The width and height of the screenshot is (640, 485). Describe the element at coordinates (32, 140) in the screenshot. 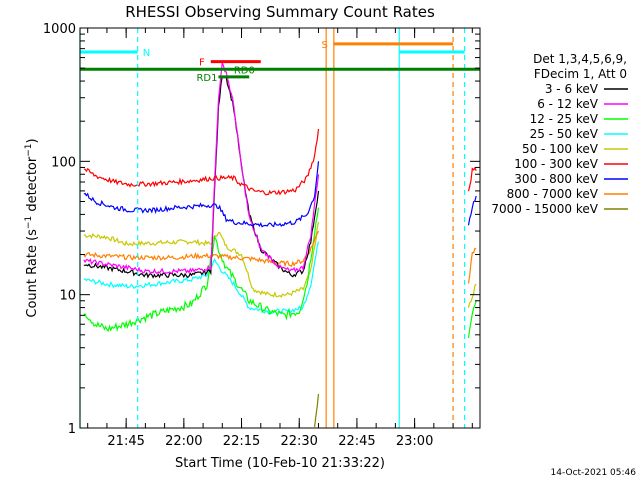

I see `y-axis-label-end: )` at that location.